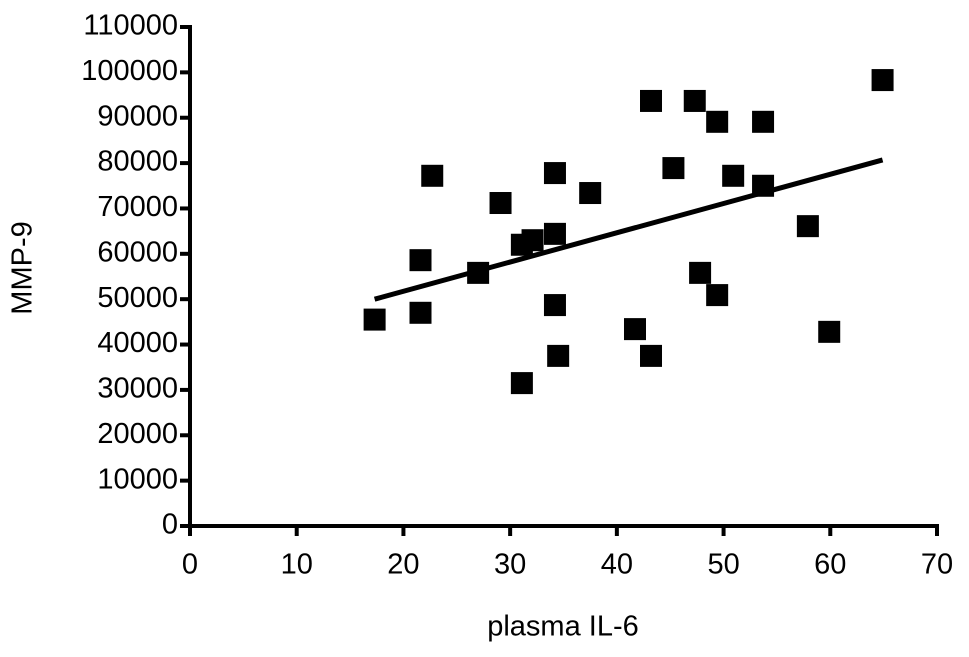 This screenshot has height=657, width=969. Describe the element at coordinates (510, 565) in the screenshot. I see `x-tick-label: 30` at that location.